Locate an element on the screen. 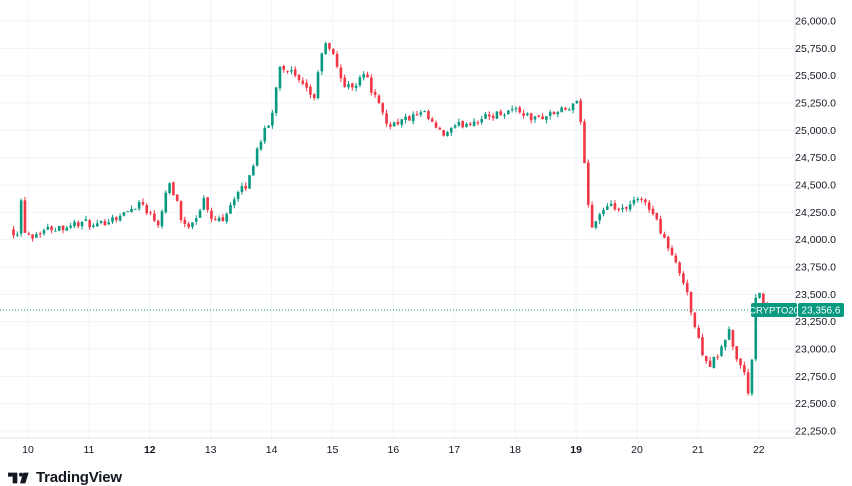  symbol-label: CRYPTO20 is located at coordinates (774, 310).